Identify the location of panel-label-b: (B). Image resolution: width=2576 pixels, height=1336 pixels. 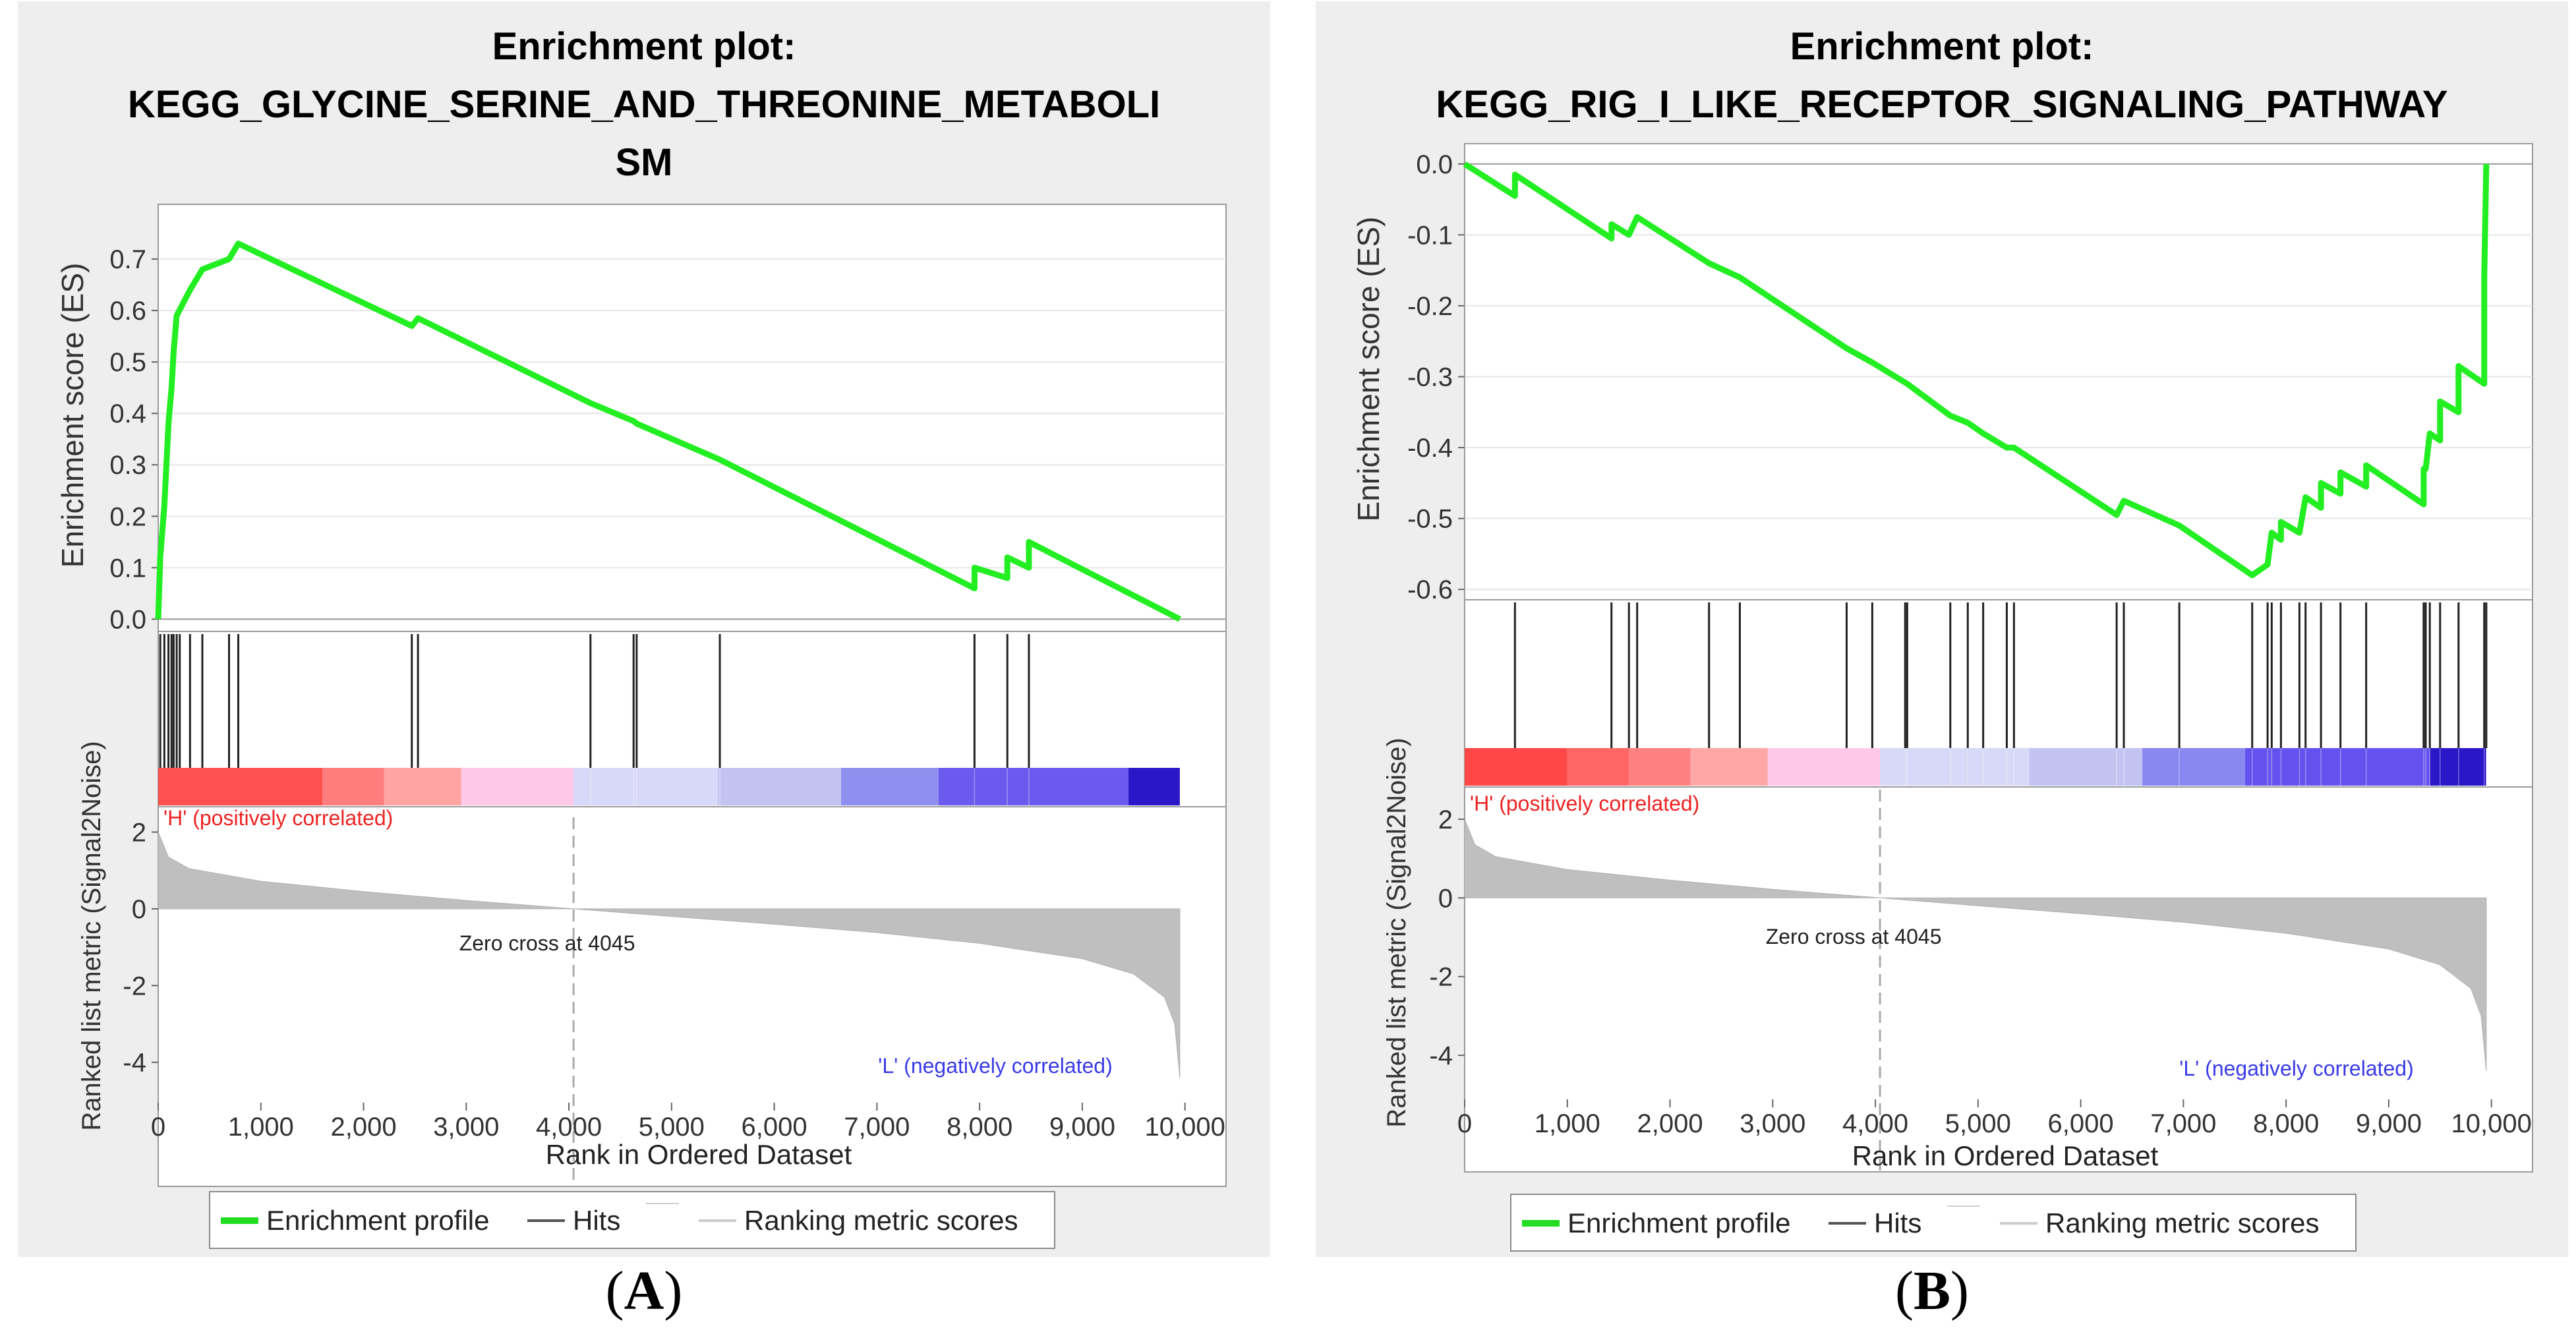
(1932, 1290).